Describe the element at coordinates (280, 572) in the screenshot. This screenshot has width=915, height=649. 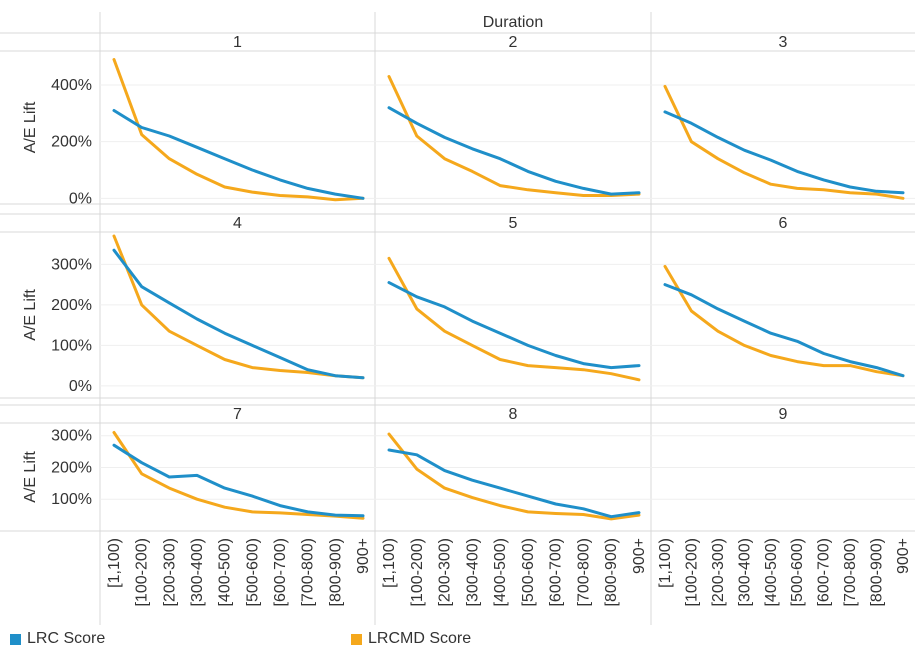
I see `x-tick-label-col1-6: [600-700)` at that location.